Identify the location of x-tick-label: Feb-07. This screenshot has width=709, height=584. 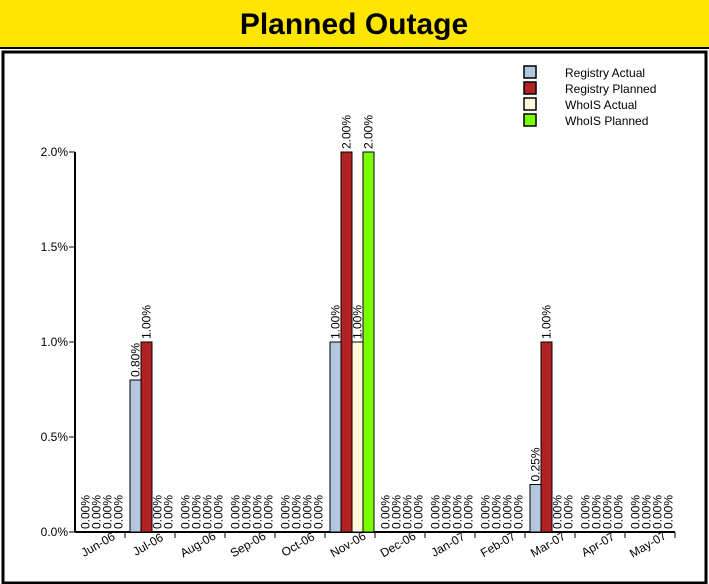
(498, 544).